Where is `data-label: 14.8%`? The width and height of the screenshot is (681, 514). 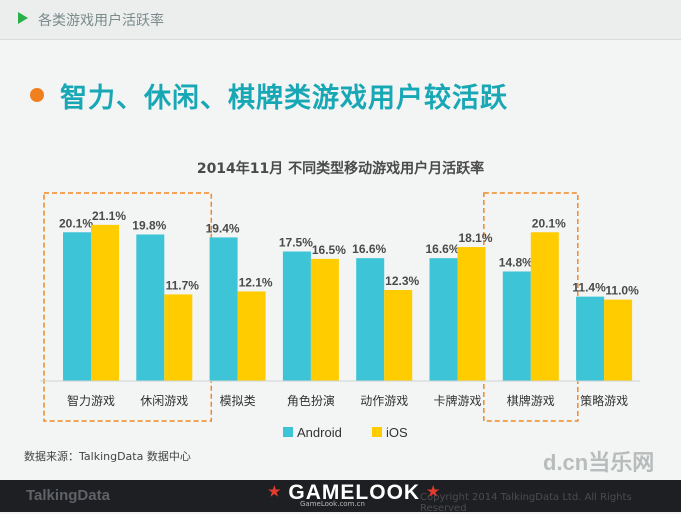 data-label: 14.8% is located at coordinates (516, 262).